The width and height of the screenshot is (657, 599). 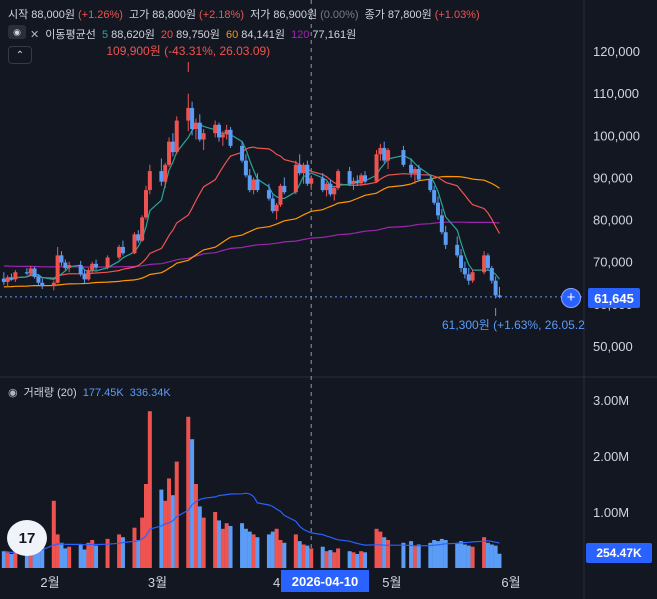 I want to click on price-axis-label: 110,000, so click(x=616, y=93).